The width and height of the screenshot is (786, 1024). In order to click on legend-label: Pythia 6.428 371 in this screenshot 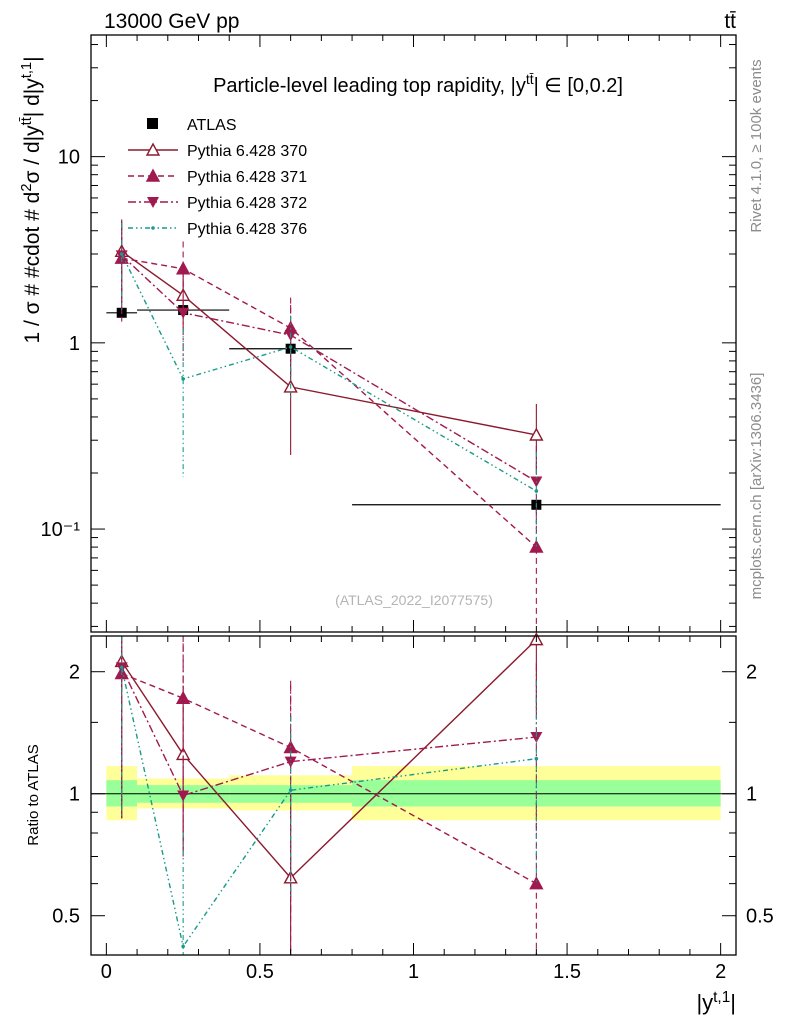, I will do `click(247, 177)`.